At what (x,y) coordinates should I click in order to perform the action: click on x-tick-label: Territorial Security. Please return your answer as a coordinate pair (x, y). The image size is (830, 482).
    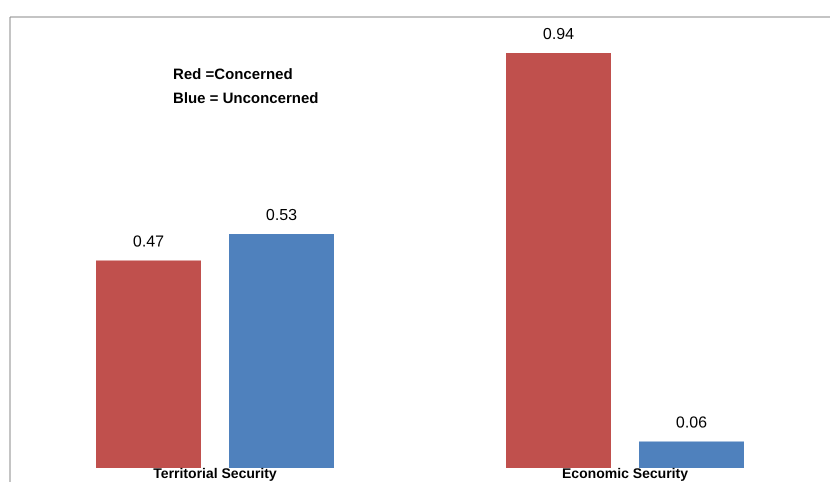
    Looking at the image, I should click on (215, 473).